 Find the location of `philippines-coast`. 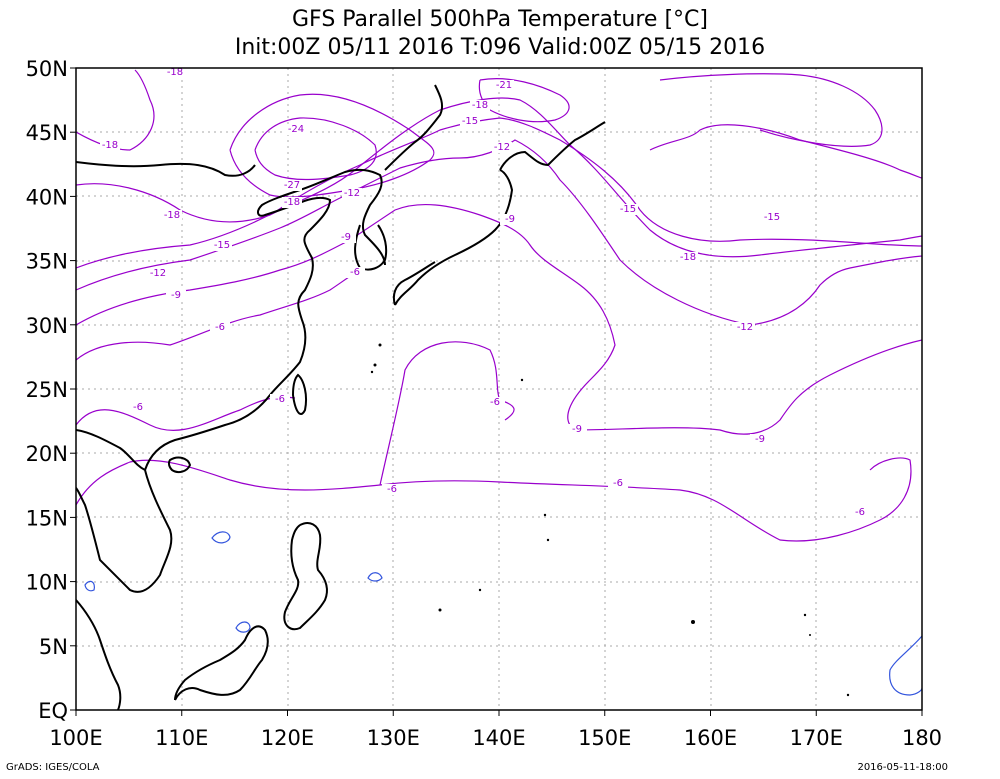

philippines-coast is located at coordinates (305, 576).